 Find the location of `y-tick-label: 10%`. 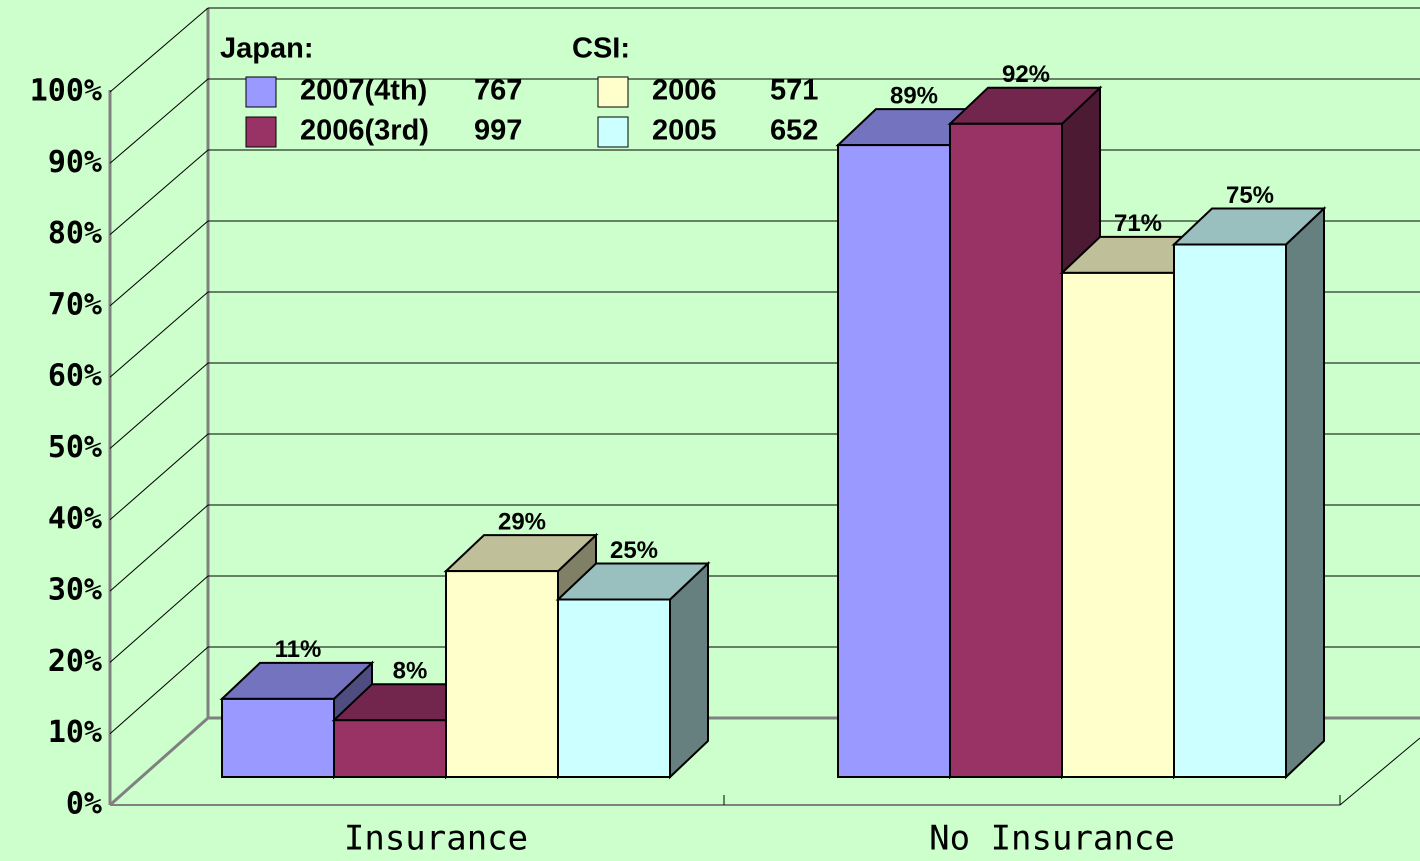

y-tick-label: 10% is located at coordinates (75, 732).